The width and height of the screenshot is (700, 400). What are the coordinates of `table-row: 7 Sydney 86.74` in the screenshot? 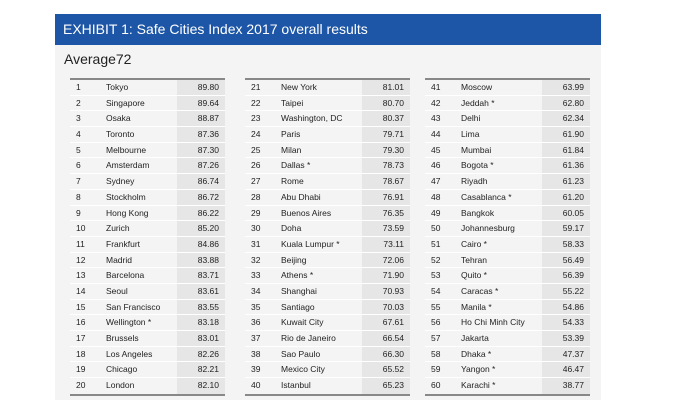 It's located at (147, 182).